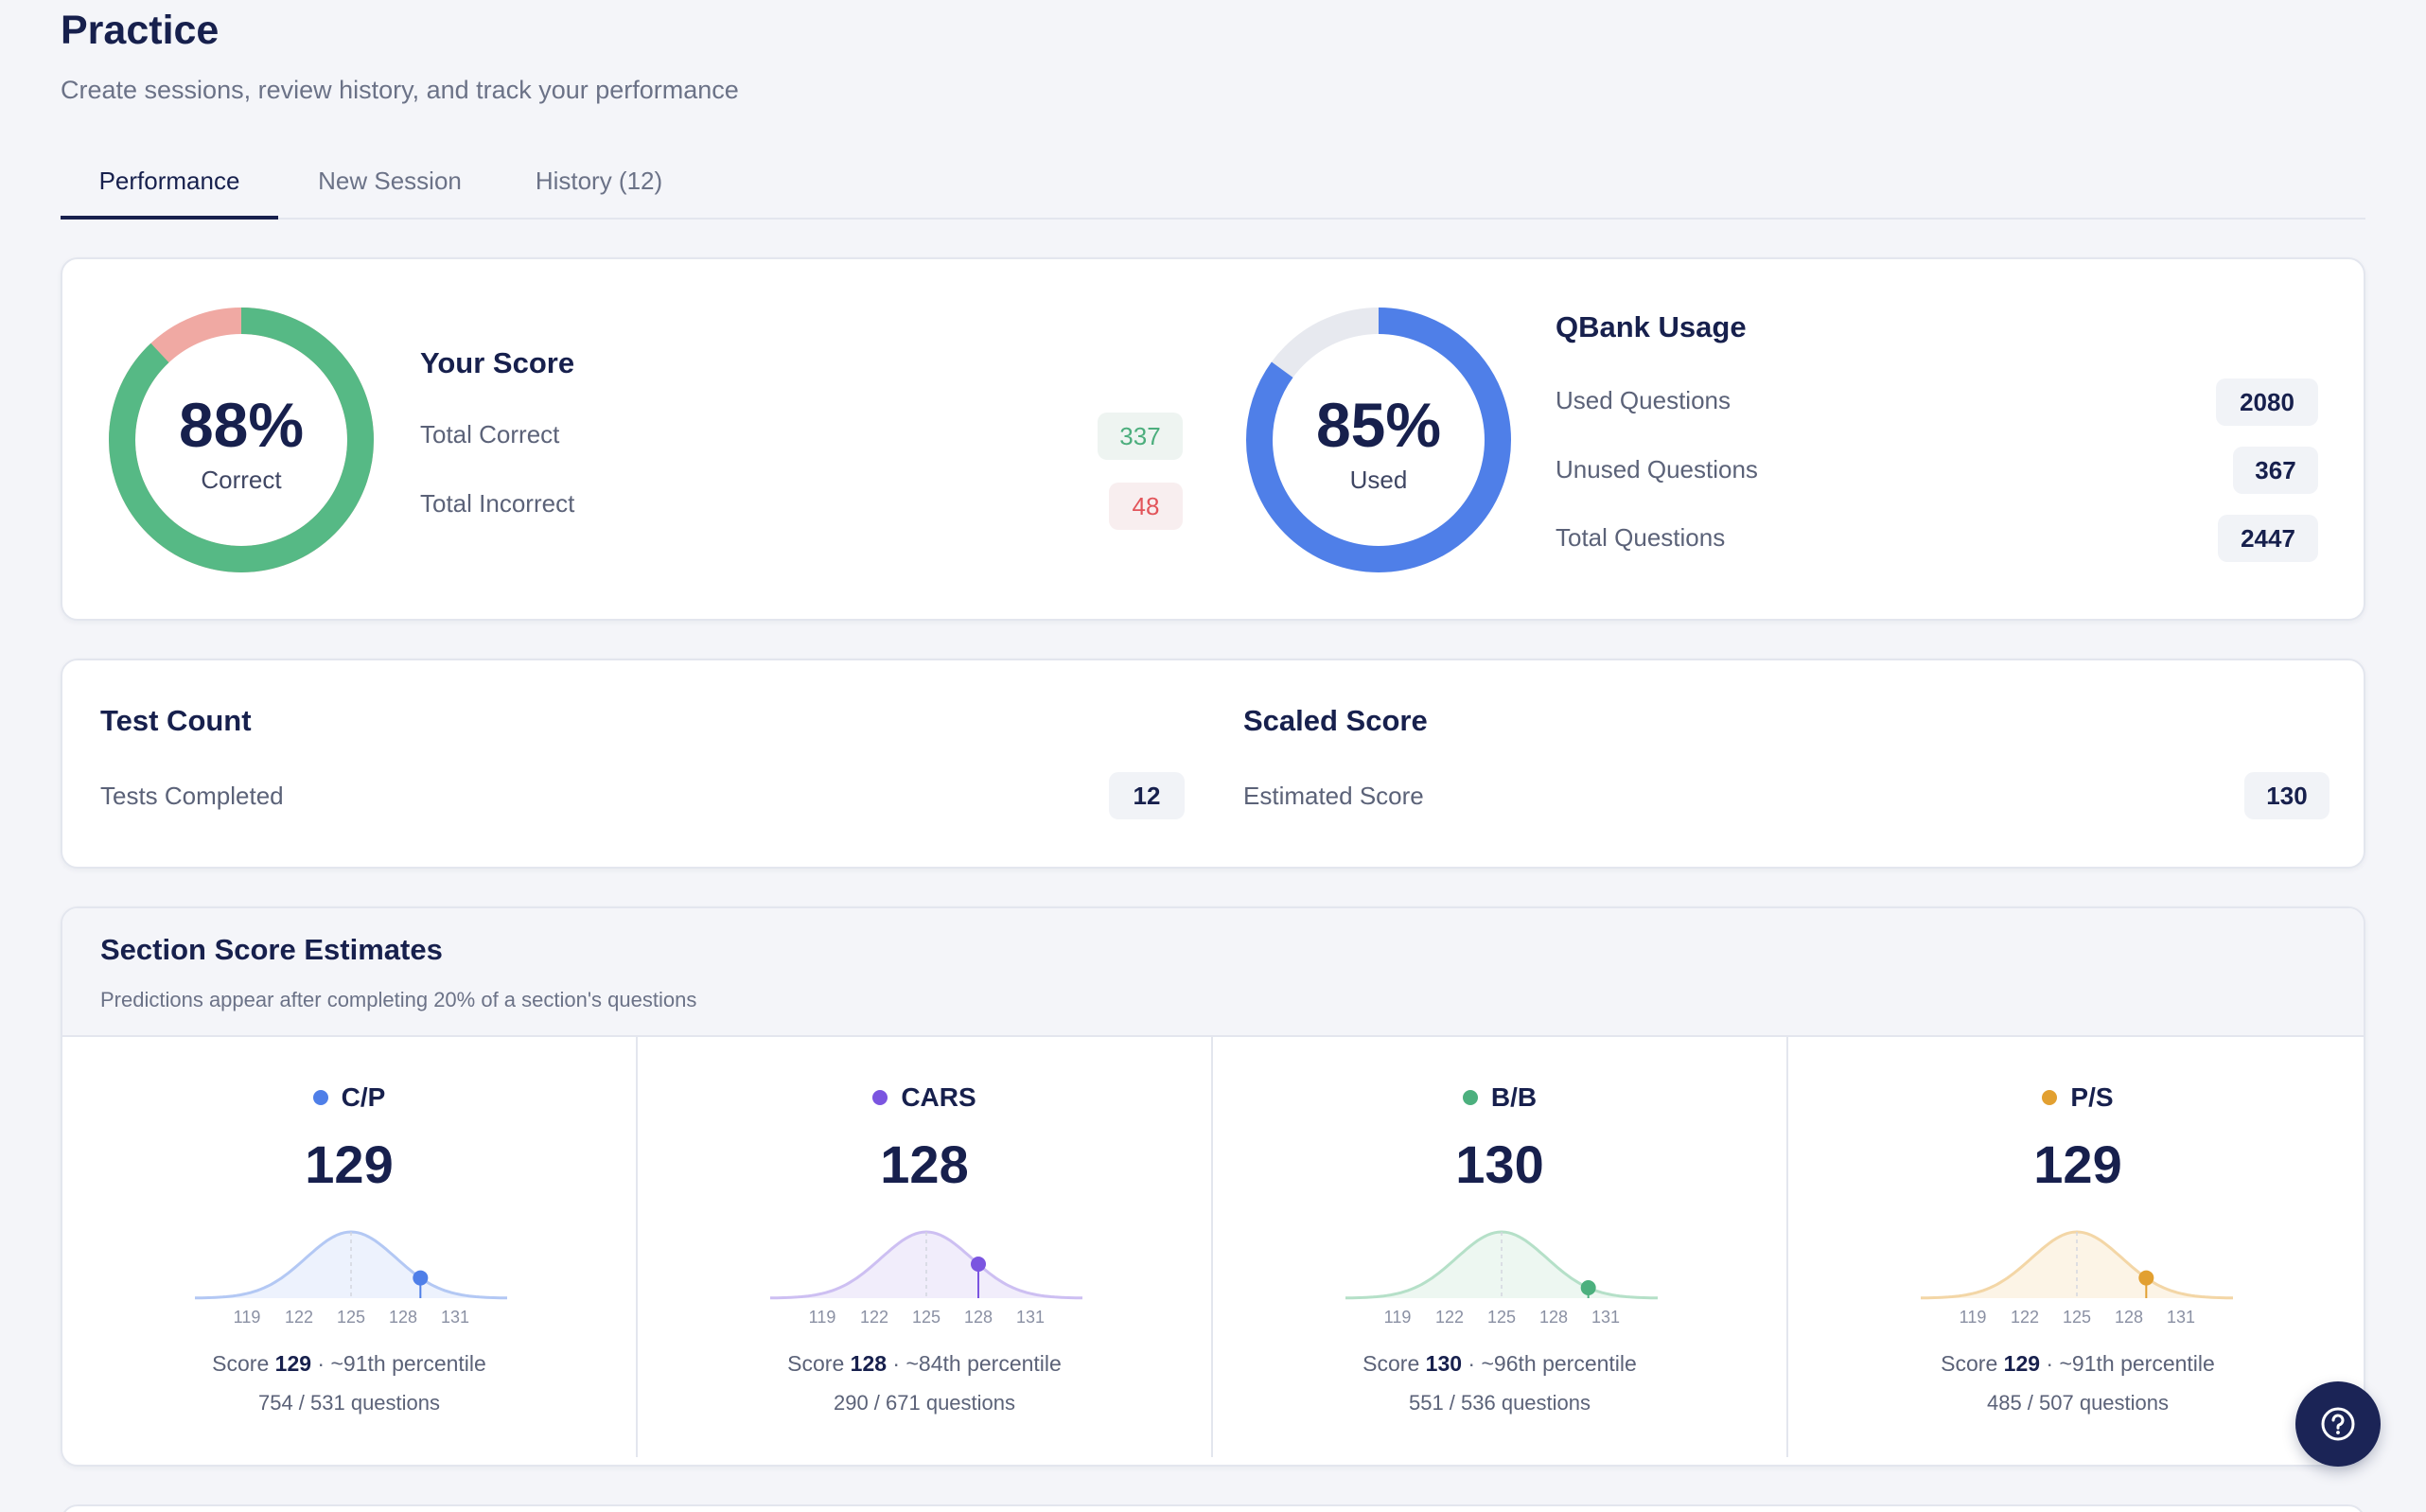  Describe the element at coordinates (169, 194) in the screenshot. I see `tab-performance: Performance` at that location.